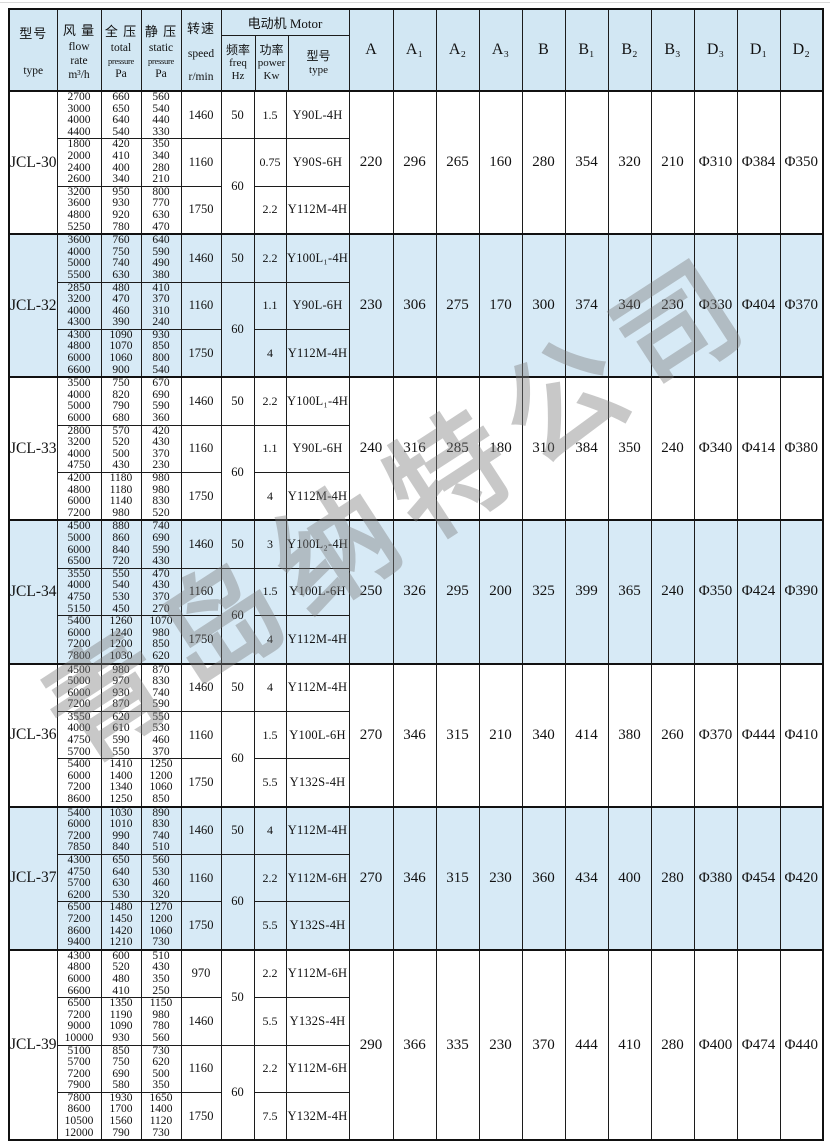 The image size is (830, 1141). I want to click on dim-value-8: Φ380, so click(715, 878).